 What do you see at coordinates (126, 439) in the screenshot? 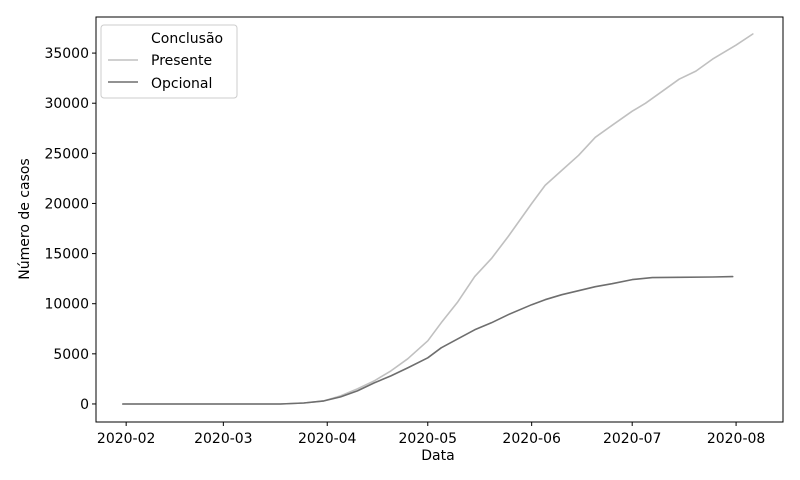
I see `x-tick-label: 2020-02` at bounding box center [126, 439].